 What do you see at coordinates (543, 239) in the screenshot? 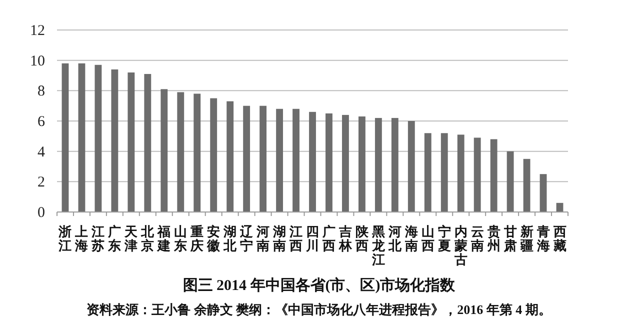
I see `x-tick-label: 青海` at bounding box center [543, 239].